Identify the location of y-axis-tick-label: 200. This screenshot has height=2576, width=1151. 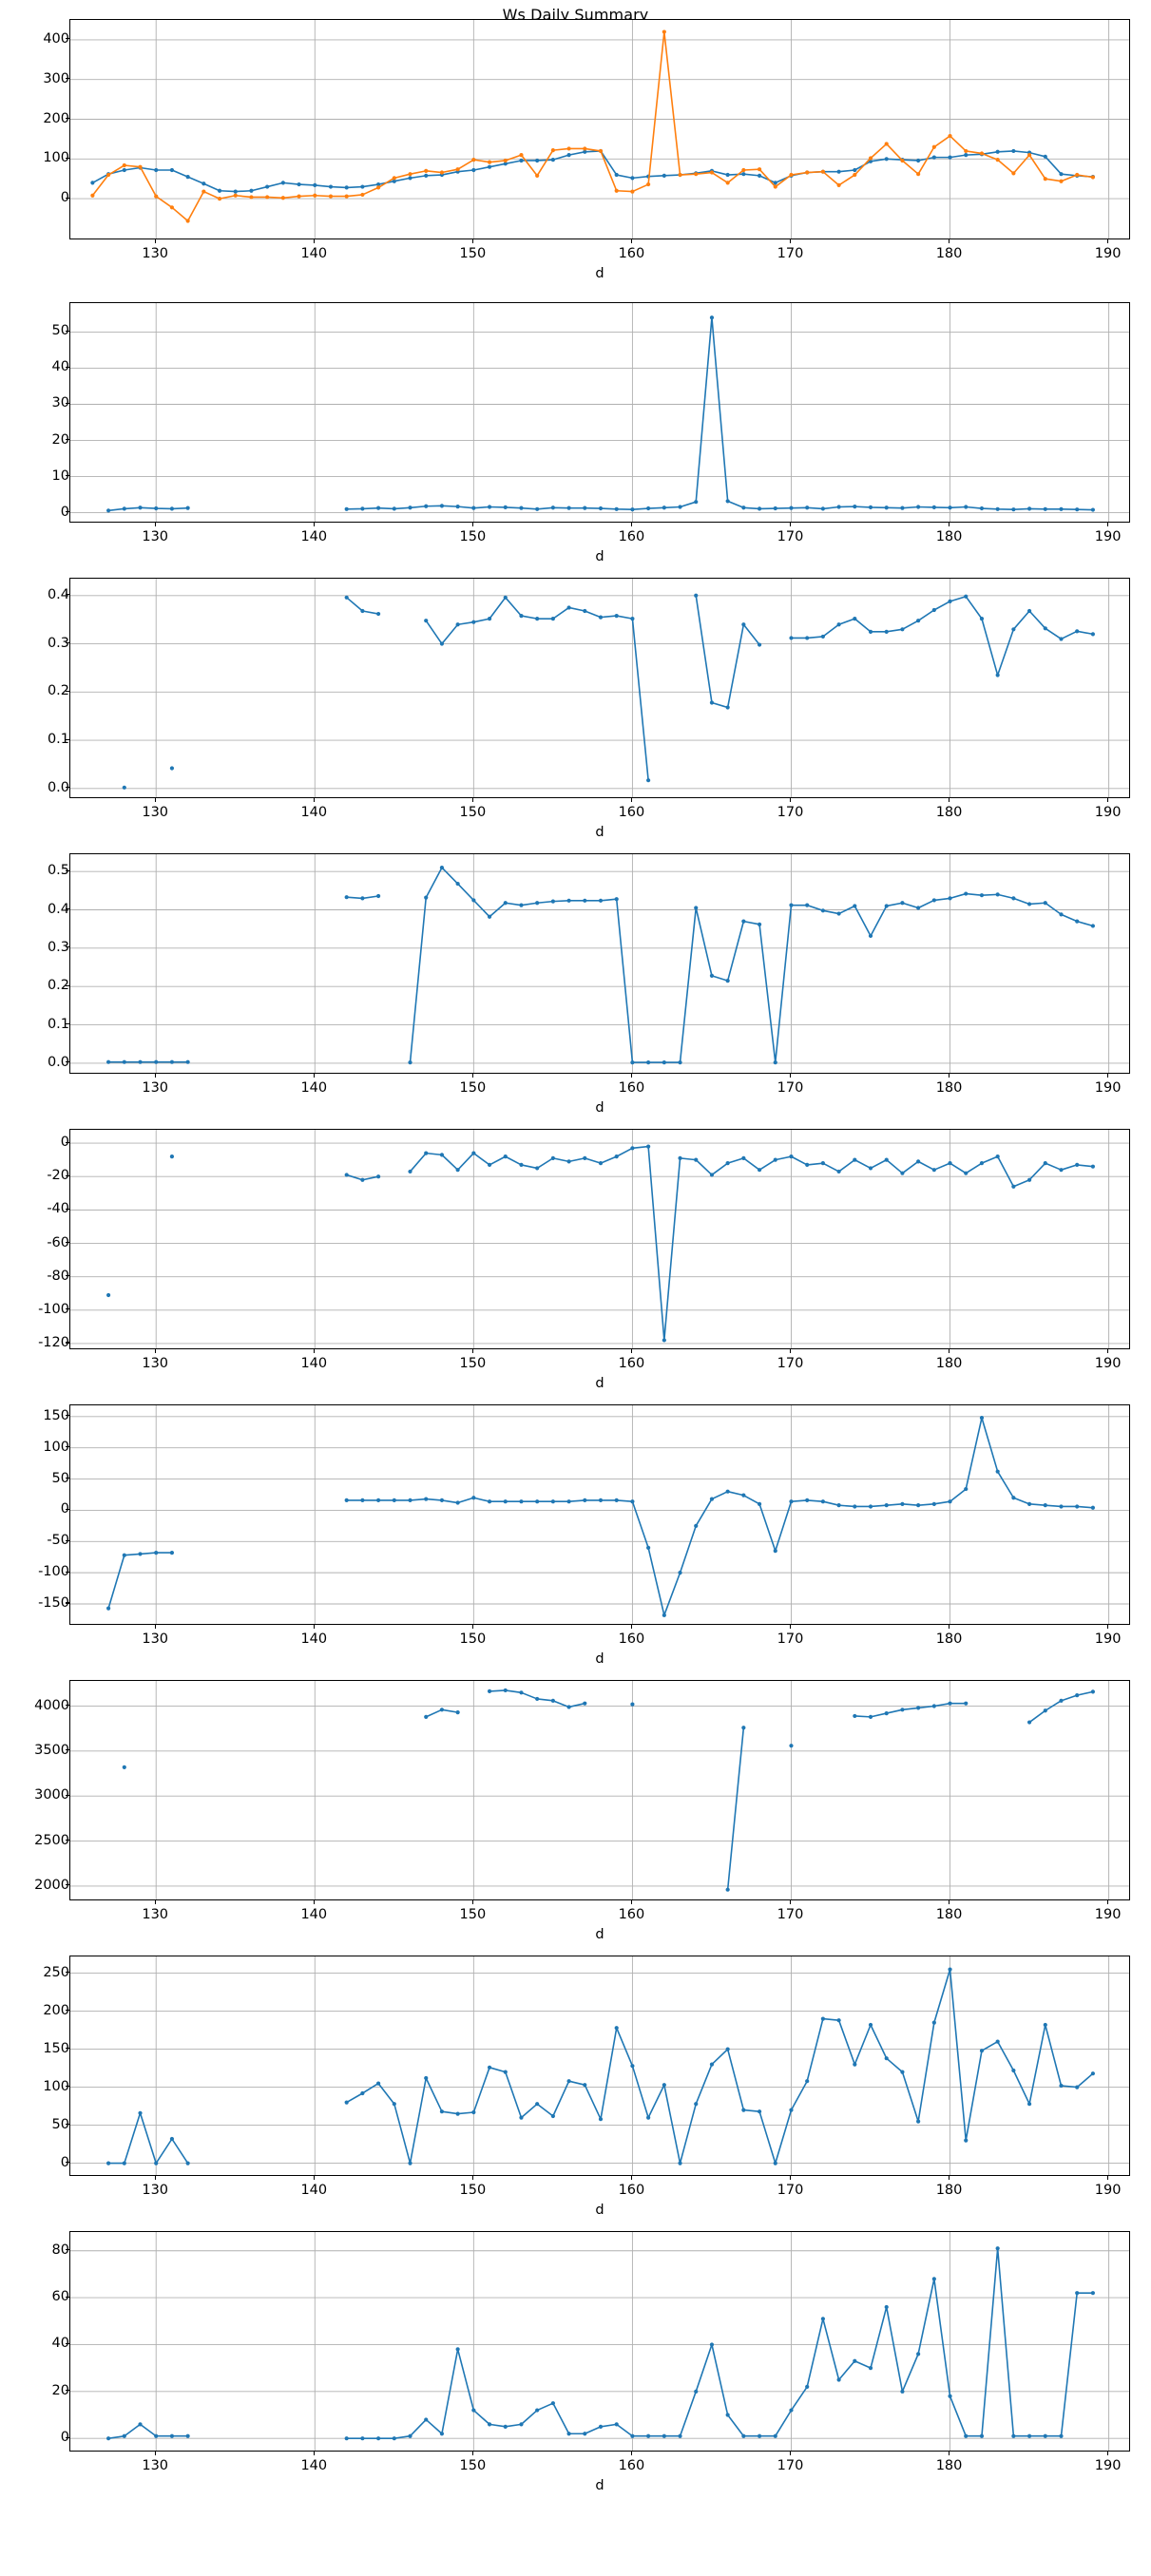
(56, 118).